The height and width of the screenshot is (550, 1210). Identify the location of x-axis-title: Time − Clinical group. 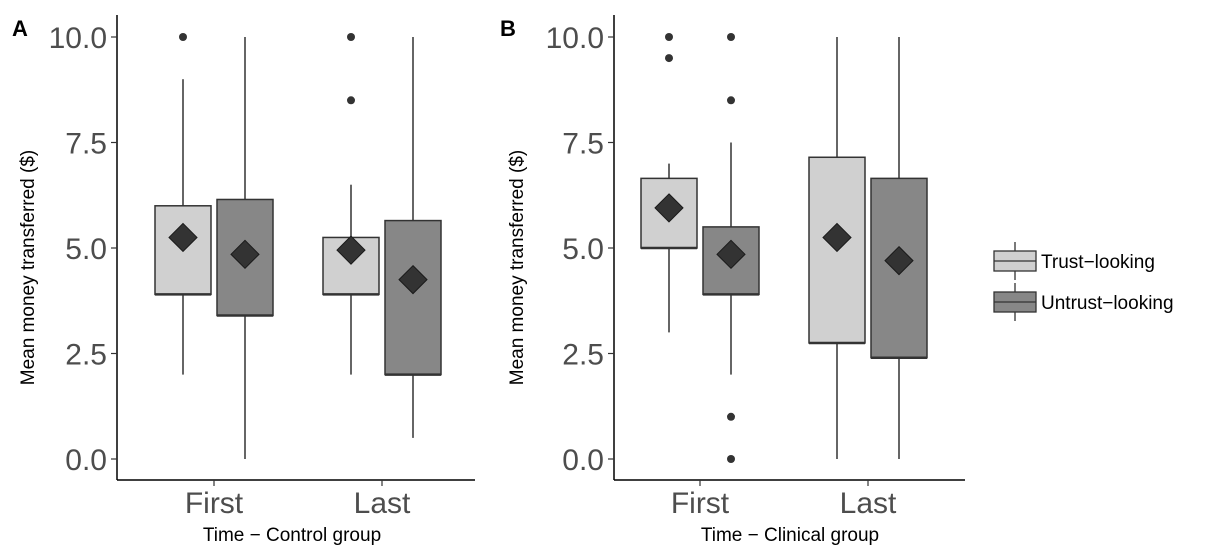
(790, 535).